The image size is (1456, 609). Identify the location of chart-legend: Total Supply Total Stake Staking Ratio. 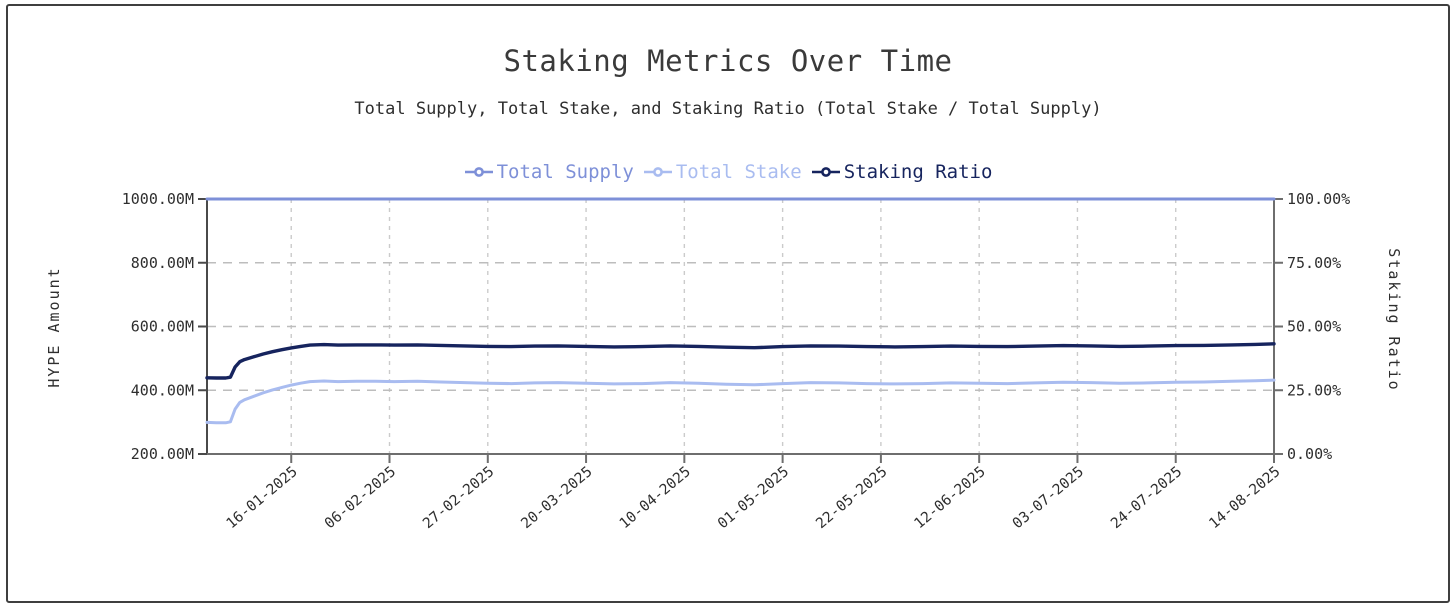
(728, 172).